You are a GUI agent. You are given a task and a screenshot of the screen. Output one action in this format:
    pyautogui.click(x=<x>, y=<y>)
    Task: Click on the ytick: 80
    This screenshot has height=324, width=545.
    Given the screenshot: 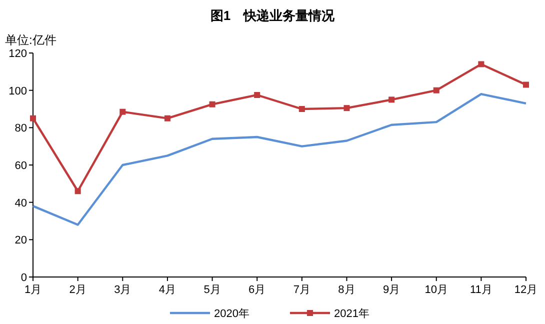 What is the action you would take?
    pyautogui.click(x=20, y=128)
    